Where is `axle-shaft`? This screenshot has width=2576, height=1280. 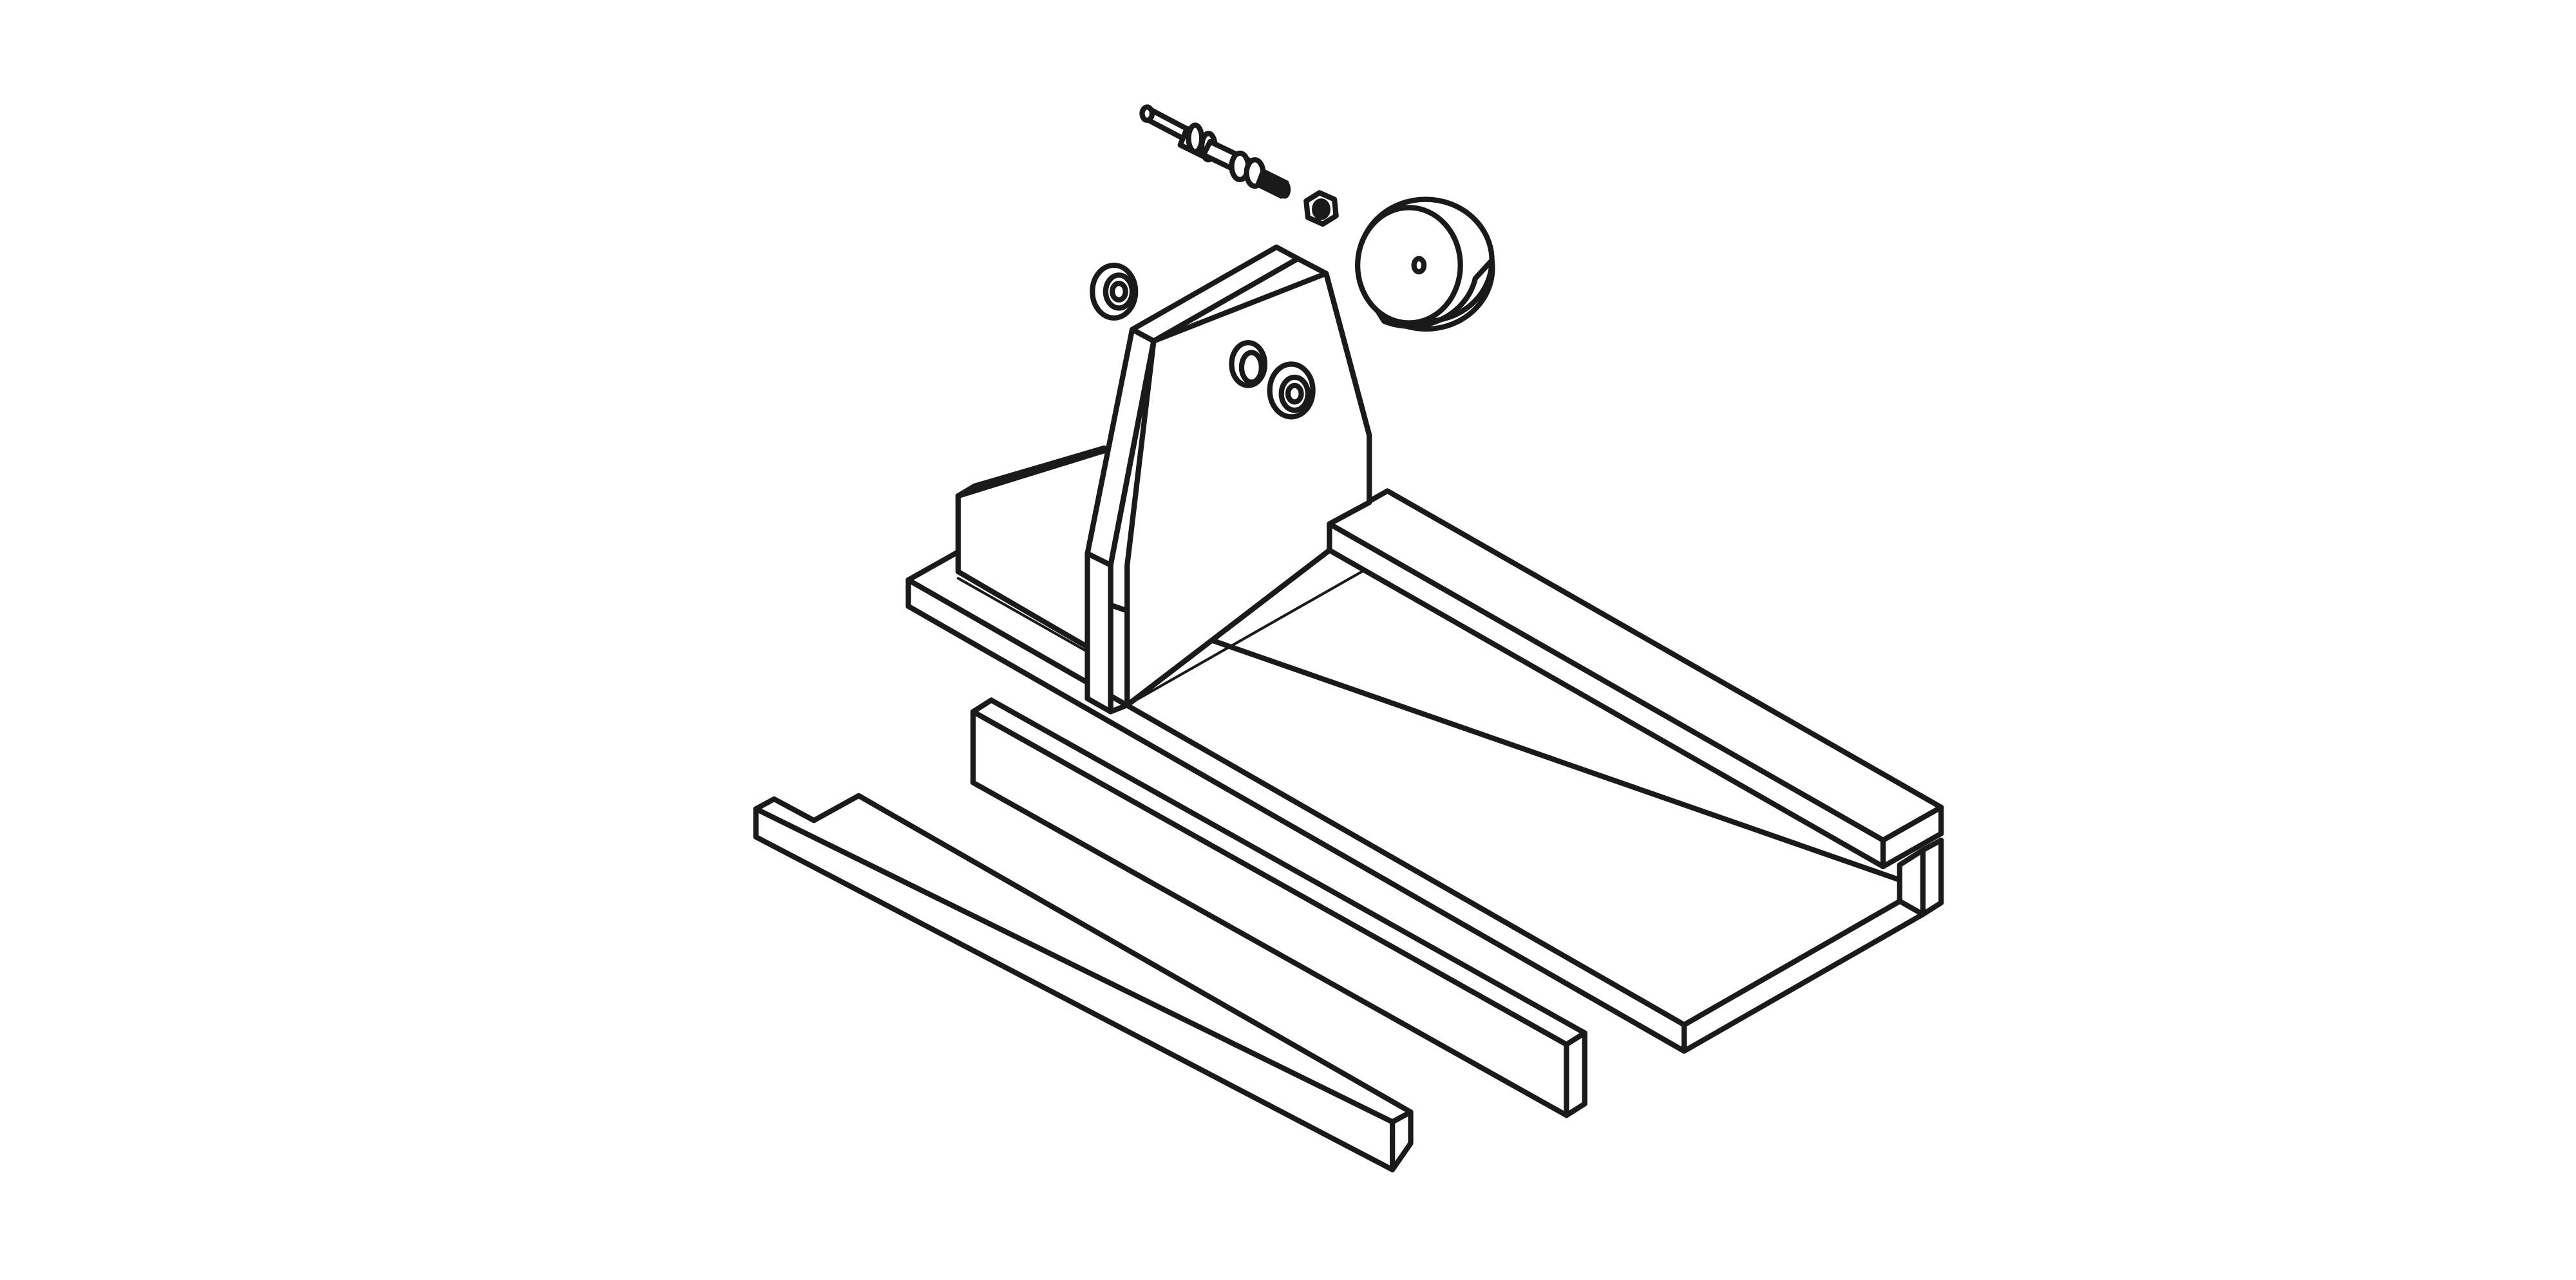
axle-shaft is located at coordinates (1215, 151).